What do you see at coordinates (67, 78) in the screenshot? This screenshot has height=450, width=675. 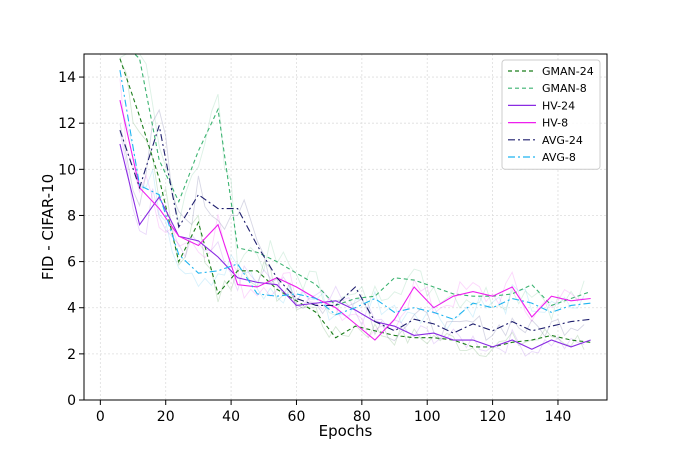 I see `y-tick-label: 14` at bounding box center [67, 78].